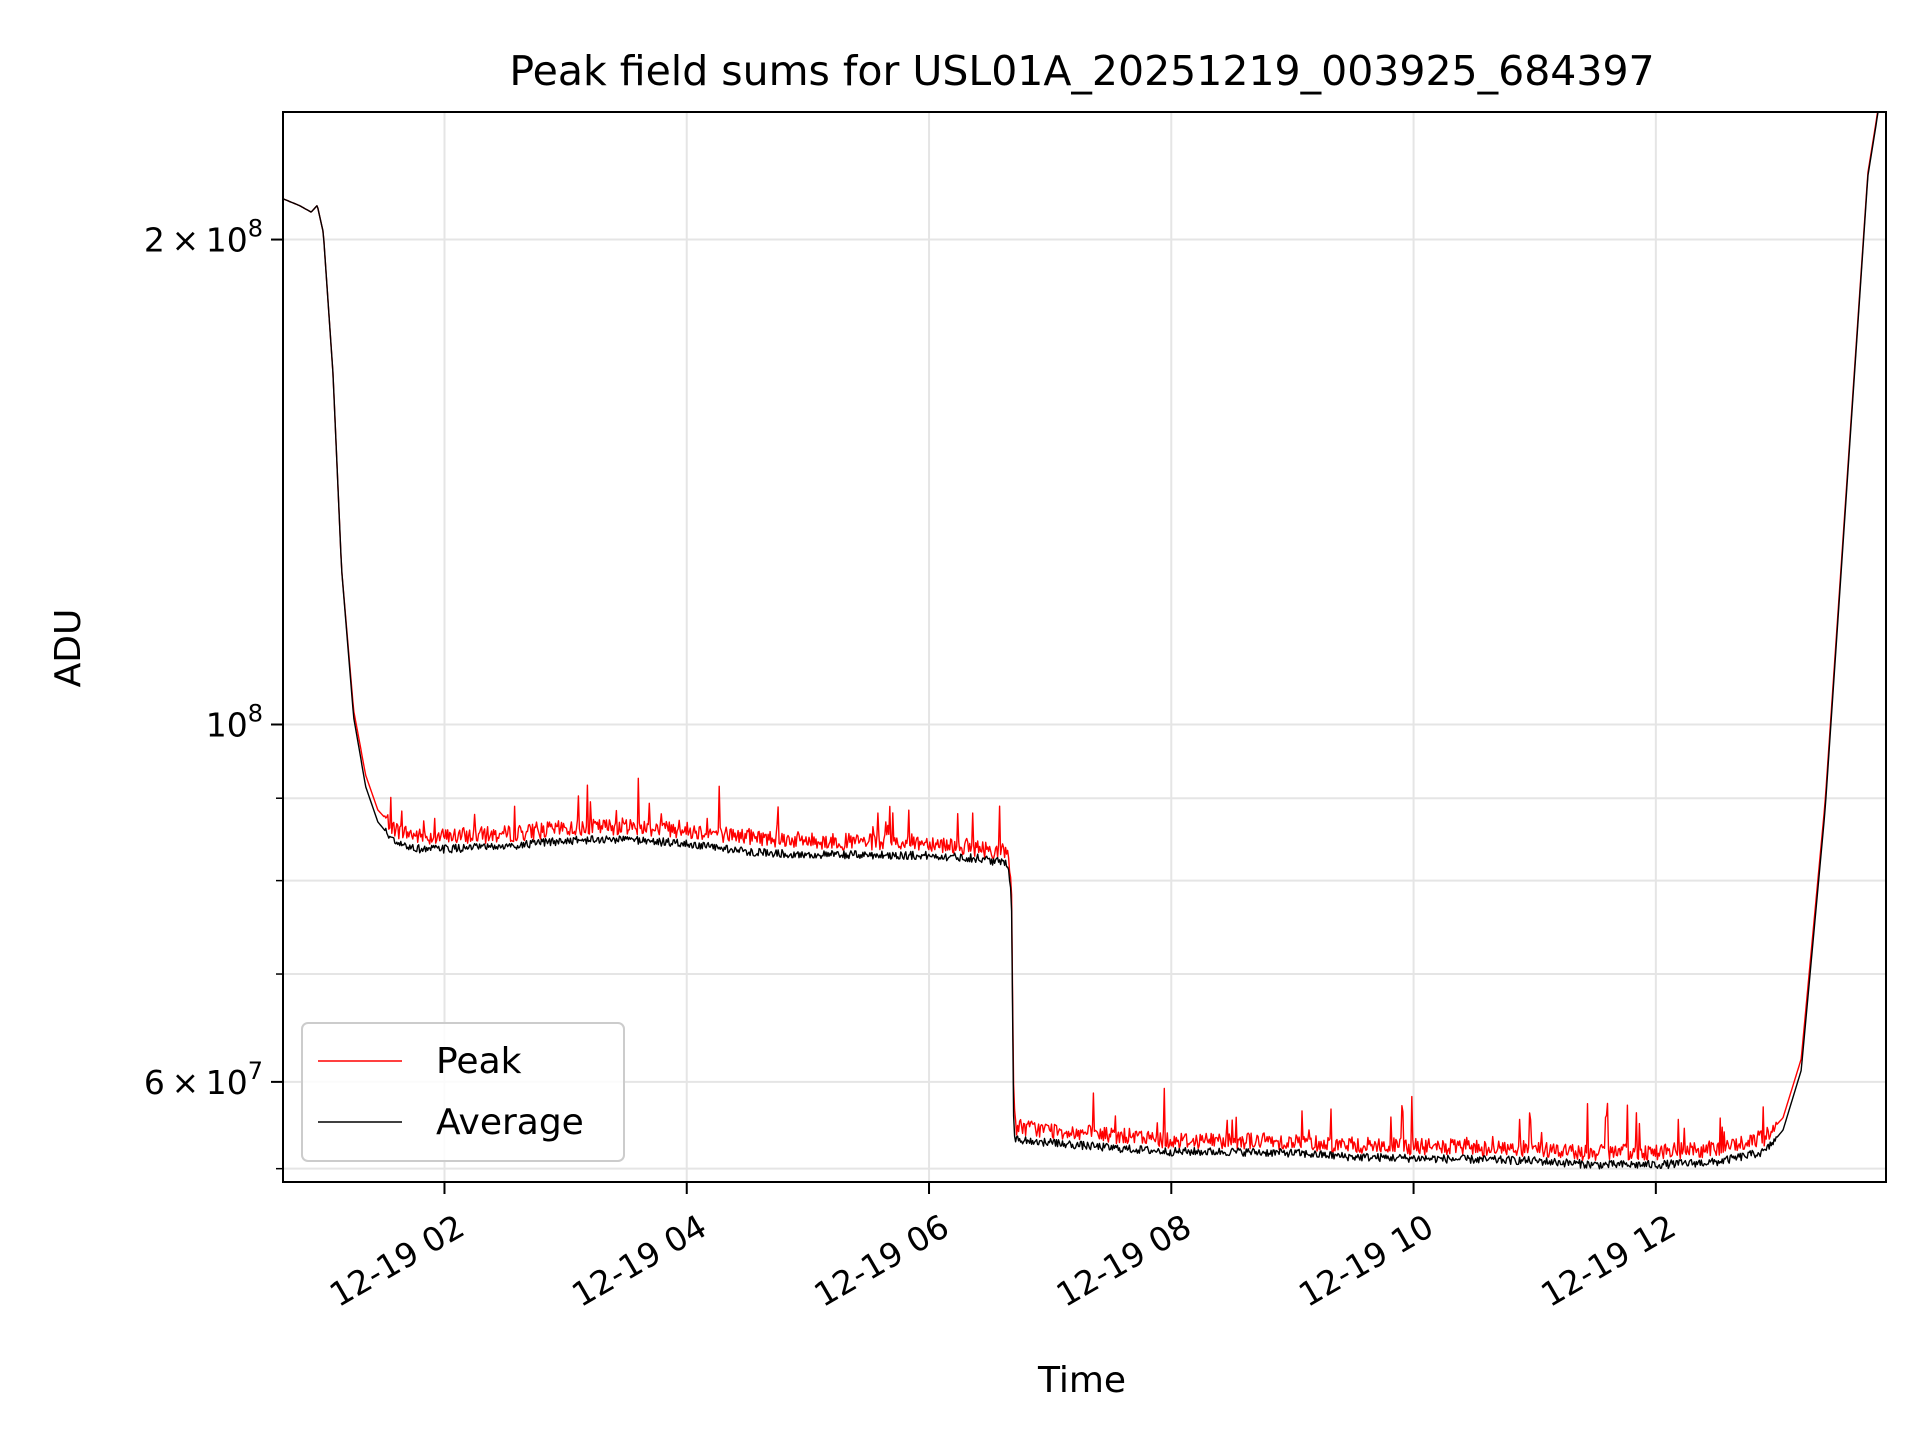 This screenshot has width=1920, height=1440. Describe the element at coordinates (68, 648) in the screenshot. I see `y-axis-label: ADU` at that location.